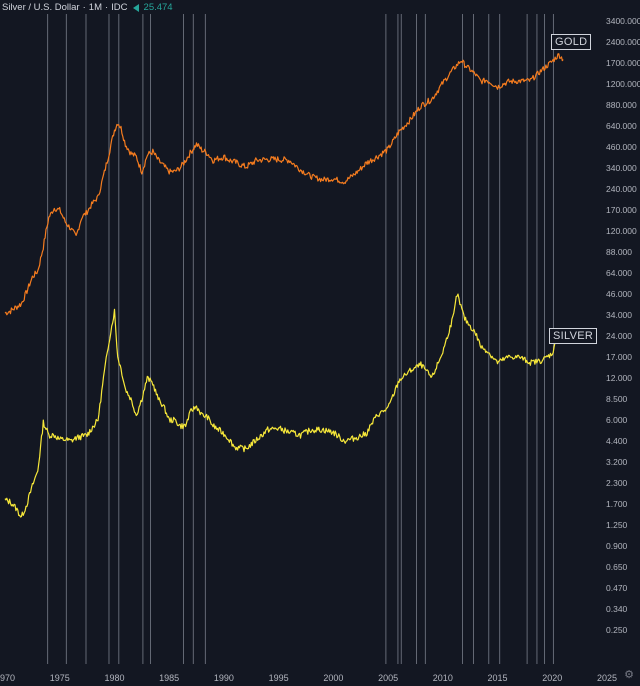  I want to click on y-tick-label: 240.000, so click(621, 189).